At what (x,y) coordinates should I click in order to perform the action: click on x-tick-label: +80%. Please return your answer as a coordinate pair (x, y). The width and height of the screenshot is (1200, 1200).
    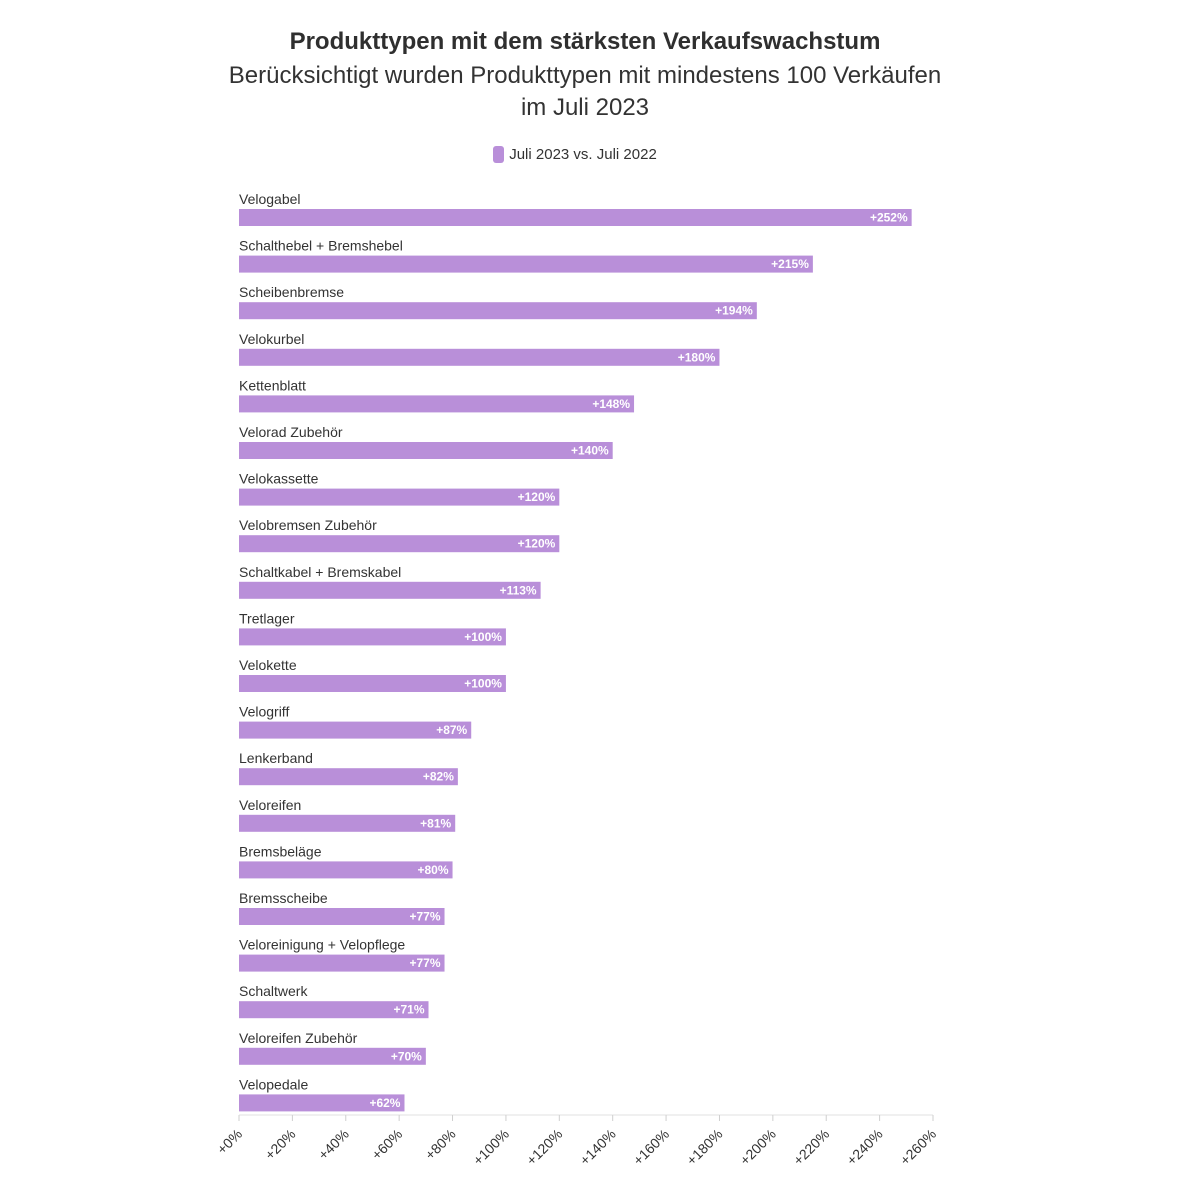
    Looking at the image, I should click on (440, 1144).